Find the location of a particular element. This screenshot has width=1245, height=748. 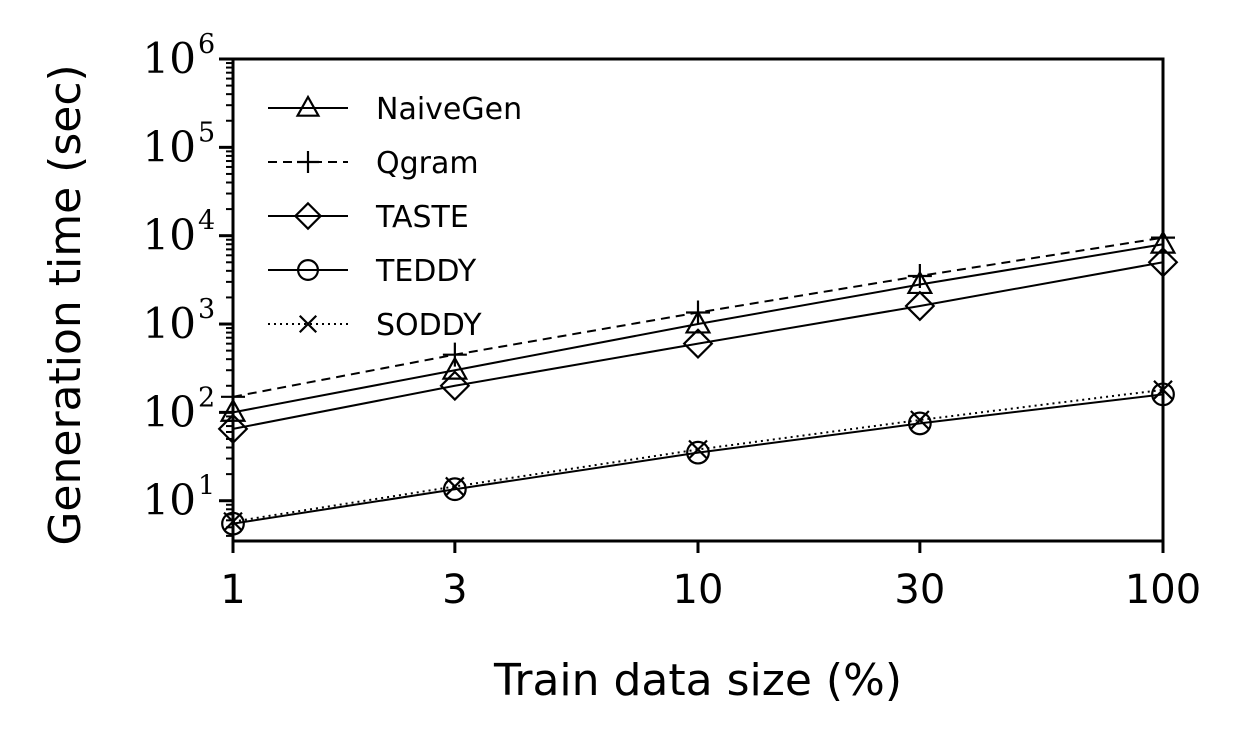

legend-marker-qgram is located at coordinates (308, 162).